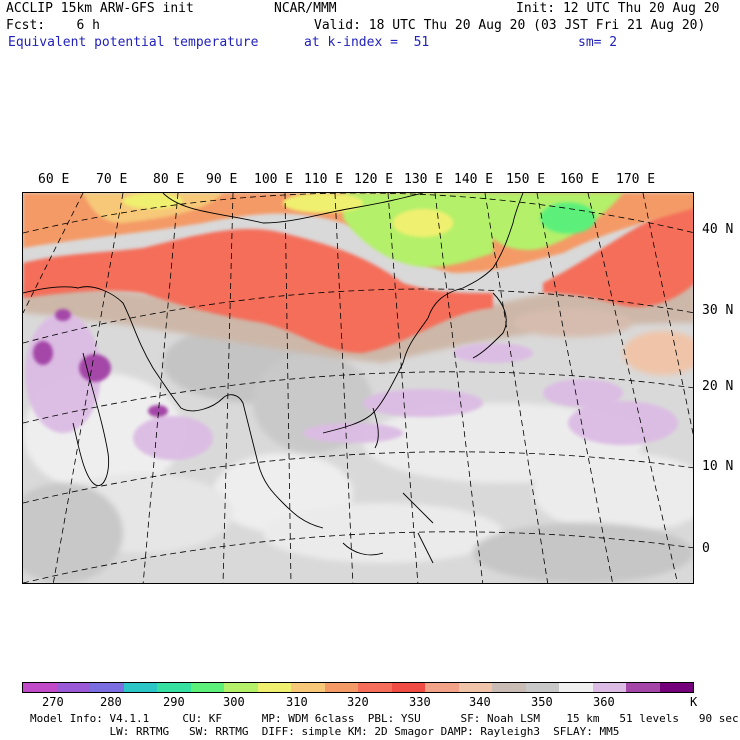  Describe the element at coordinates (636, 179) in the screenshot. I see `lon-label: 170 E` at that location.